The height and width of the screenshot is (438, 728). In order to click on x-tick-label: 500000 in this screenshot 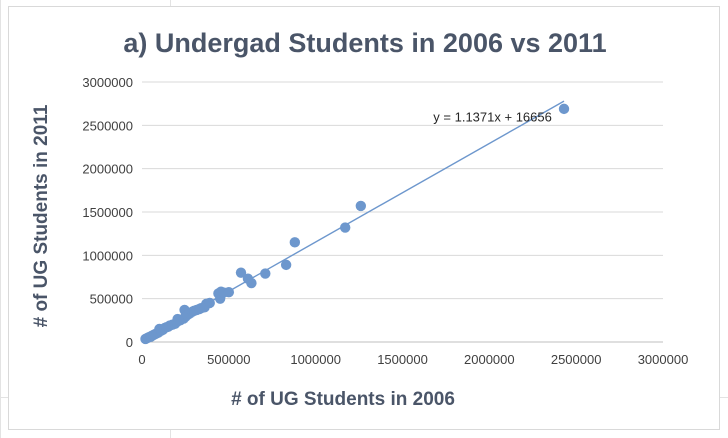, I will do `click(228, 359)`.